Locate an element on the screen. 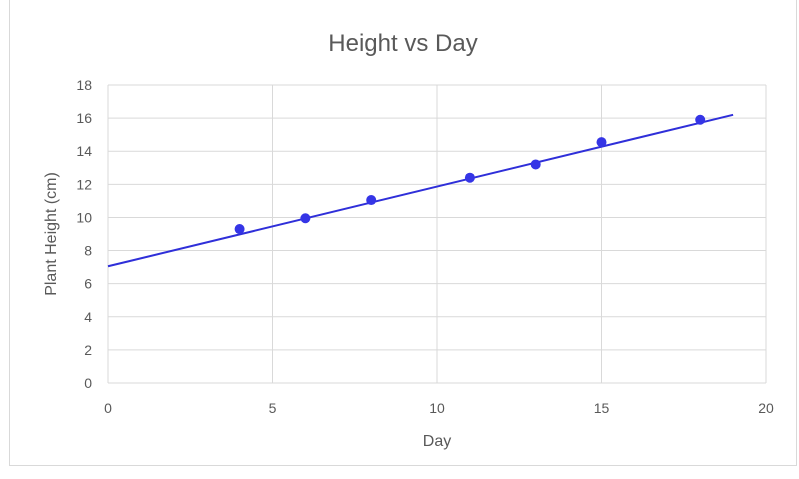 The height and width of the screenshot is (479, 799). x-tick-labels: 0 5 10 15 20 is located at coordinates (439, 408).